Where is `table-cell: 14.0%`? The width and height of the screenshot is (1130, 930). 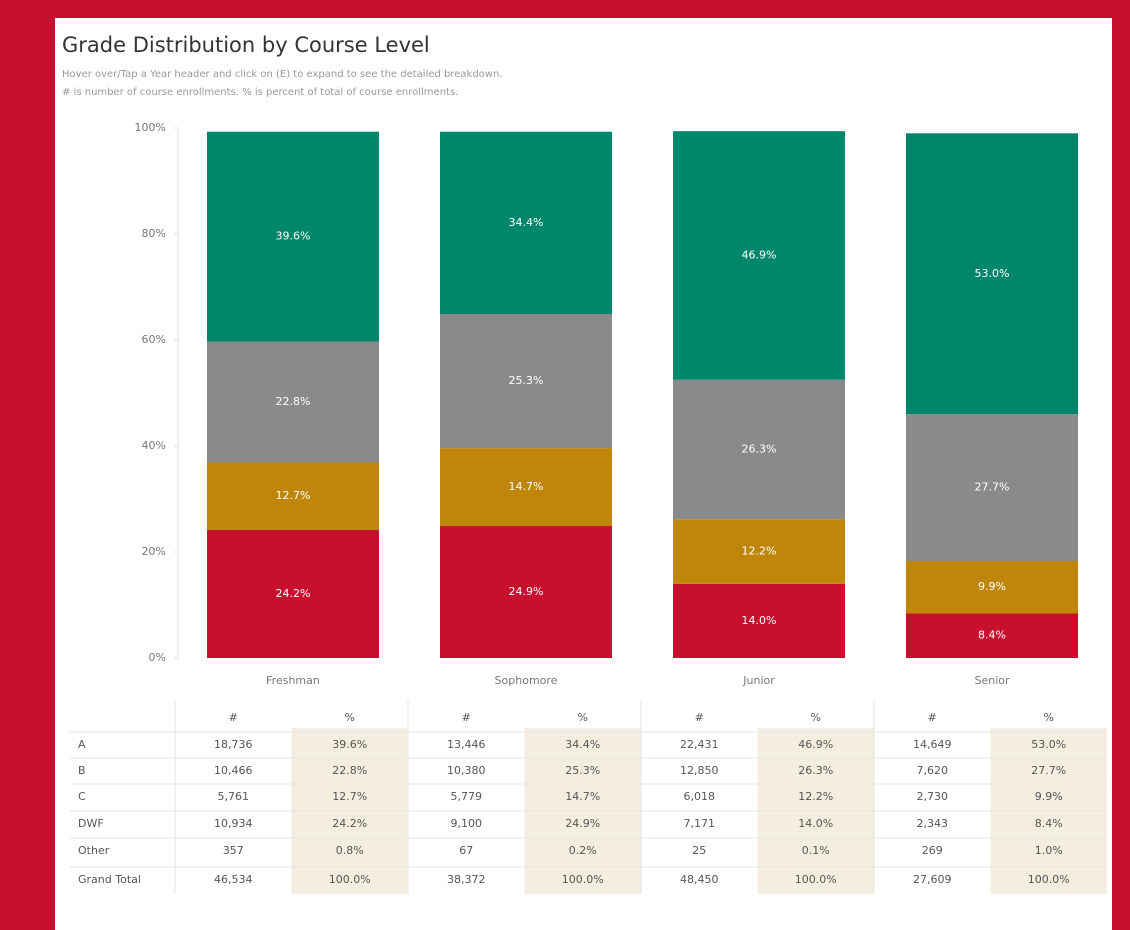 table-cell: 14.0% is located at coordinates (815, 823).